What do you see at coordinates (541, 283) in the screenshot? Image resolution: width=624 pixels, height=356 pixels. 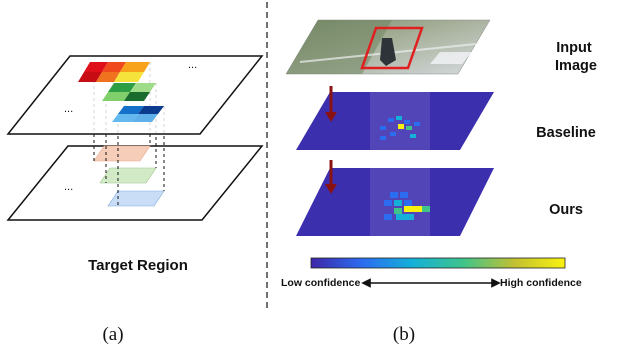 I see `colorbar-high-label: High confidence` at bounding box center [541, 283].